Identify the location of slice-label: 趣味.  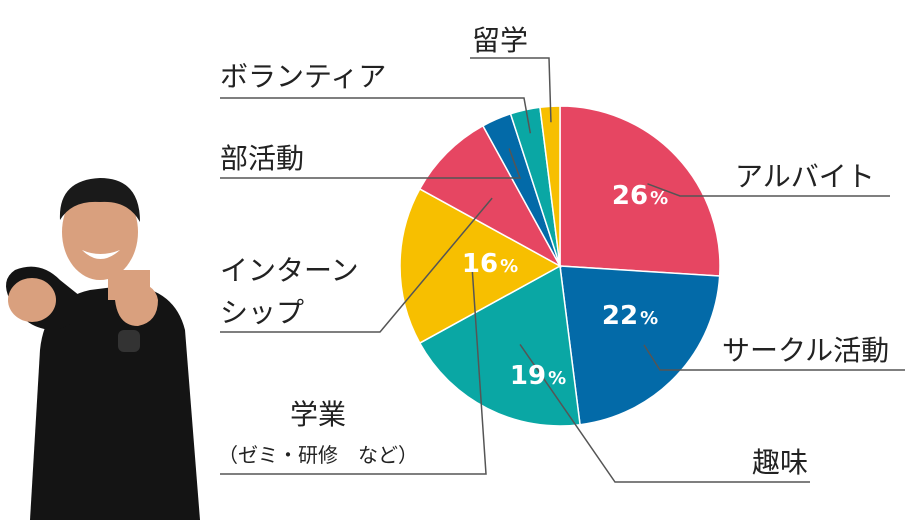
(780, 462).